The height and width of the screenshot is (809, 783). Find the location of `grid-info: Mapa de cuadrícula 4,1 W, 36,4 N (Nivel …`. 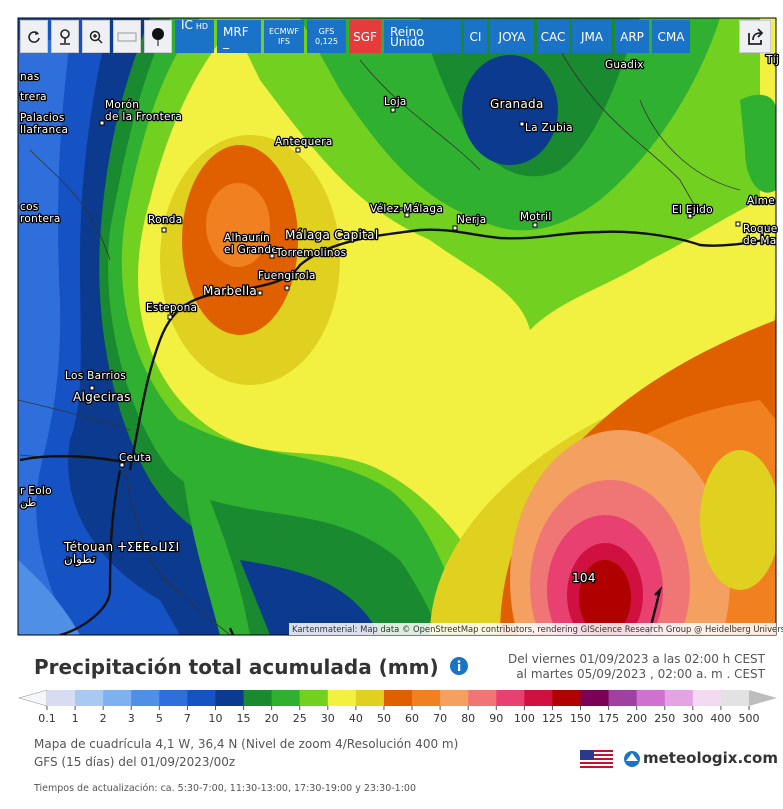

grid-info: Mapa de cuadrícula 4,1 W, 36,4 N (Nivel … is located at coordinates (246, 744).